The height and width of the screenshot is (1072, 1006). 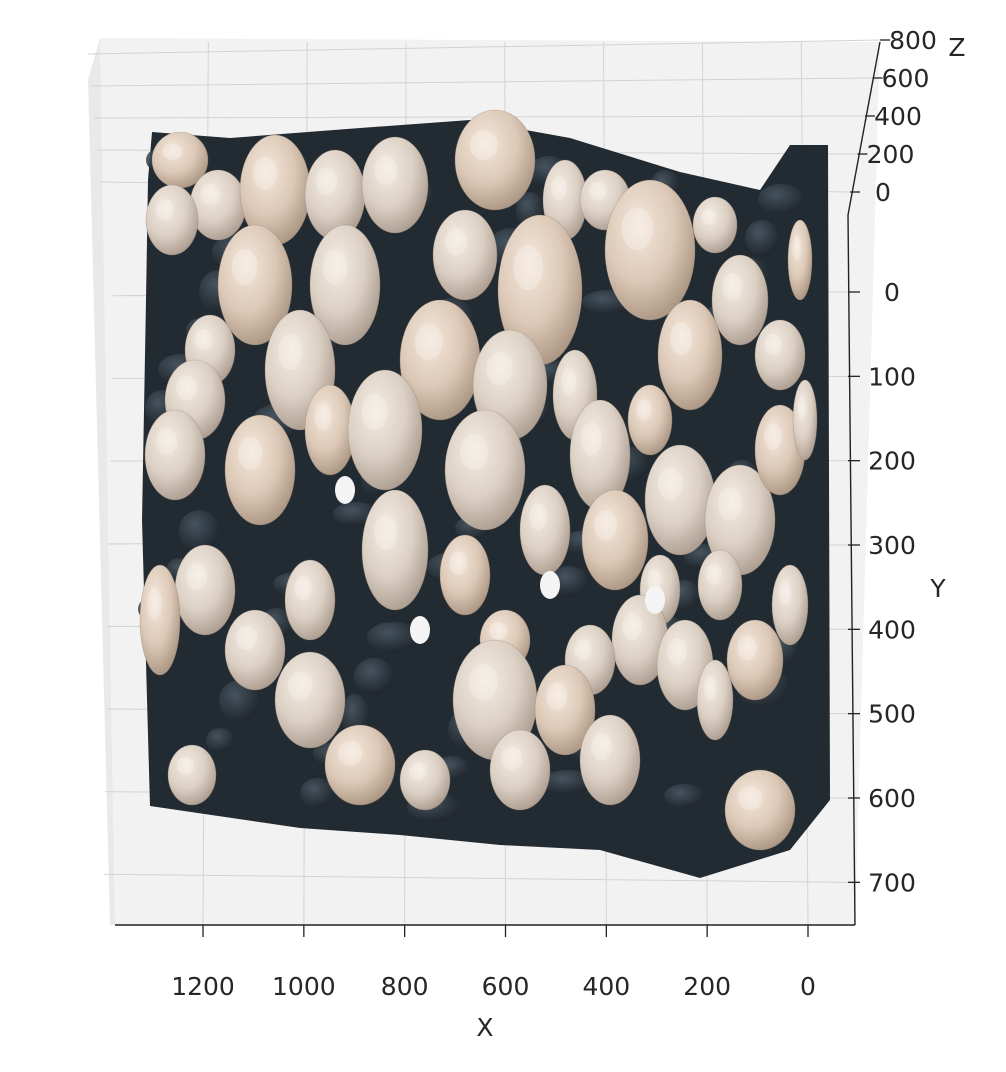 What do you see at coordinates (892, 461) in the screenshot?
I see `y-tick-label: 200` at bounding box center [892, 461].